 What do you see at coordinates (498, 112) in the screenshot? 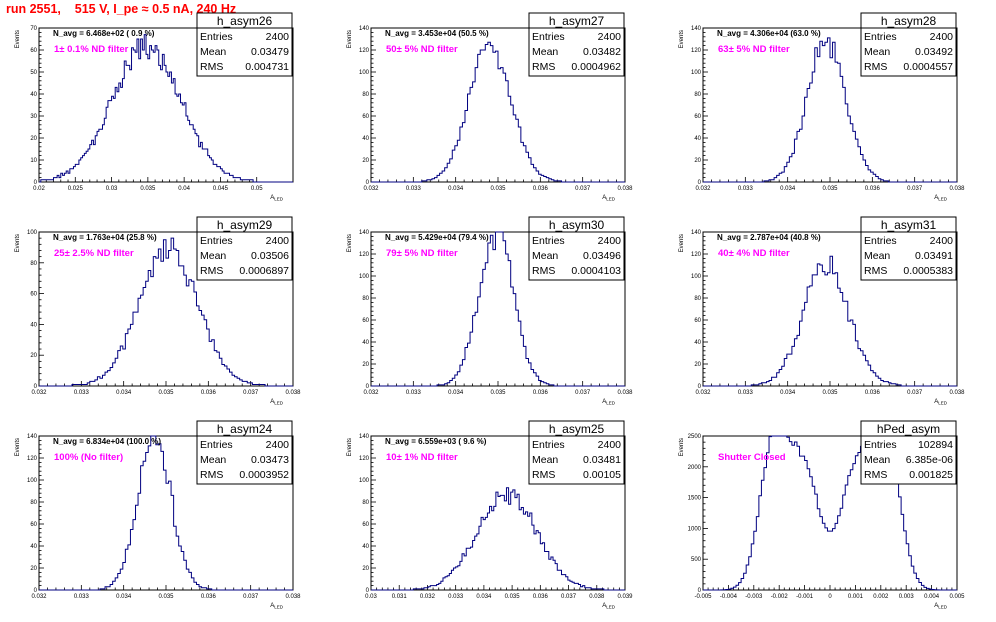
I see `histogram-h_asym27` at bounding box center [498, 112].